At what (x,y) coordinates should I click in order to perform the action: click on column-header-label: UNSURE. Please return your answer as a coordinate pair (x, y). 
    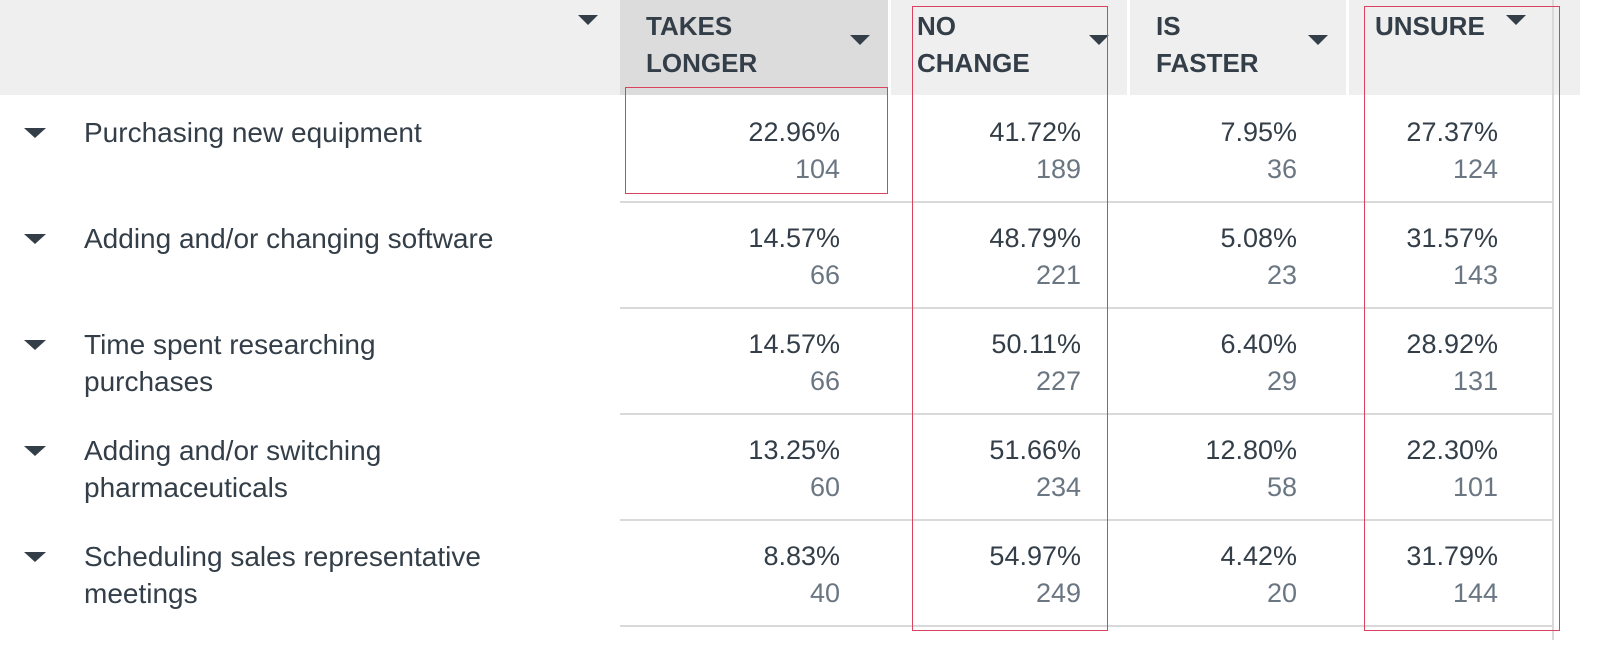
    Looking at the image, I should click on (1430, 26).